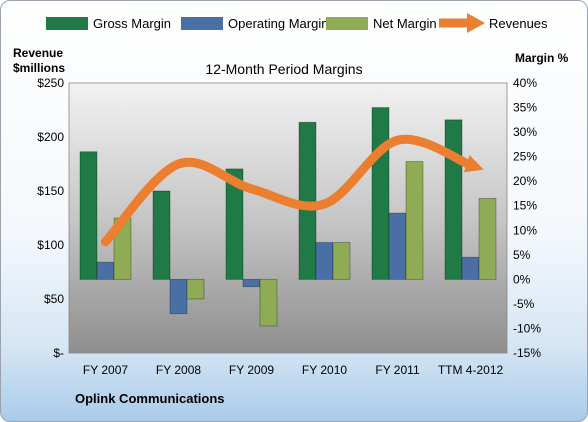 The image size is (588, 422). Describe the element at coordinates (105, 370) in the screenshot. I see `category-label: FY 2007` at that location.